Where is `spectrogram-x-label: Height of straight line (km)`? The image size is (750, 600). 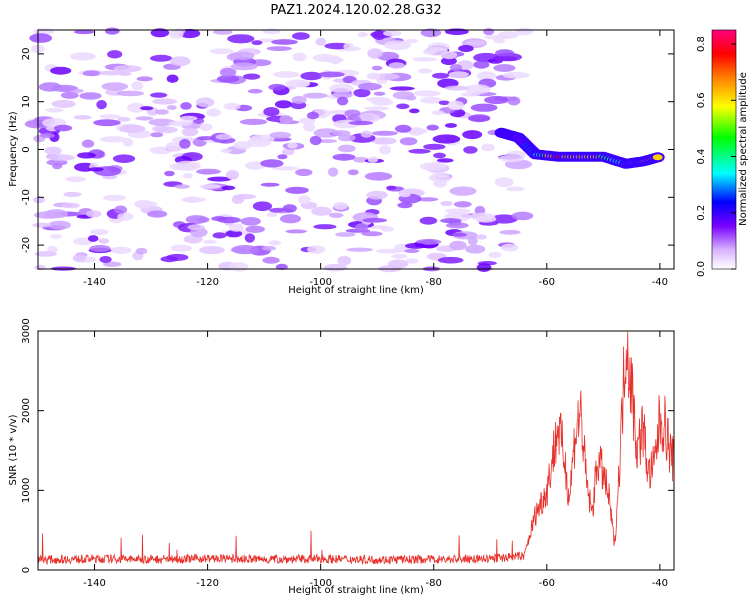
spectrogram-x-label: Height of straight line (km) is located at coordinates (356, 290).